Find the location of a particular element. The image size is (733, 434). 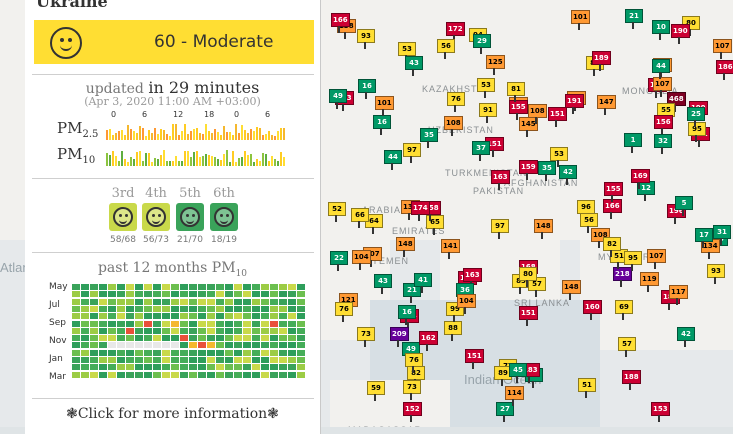

station-marker: 51 is located at coordinates (587, 388).